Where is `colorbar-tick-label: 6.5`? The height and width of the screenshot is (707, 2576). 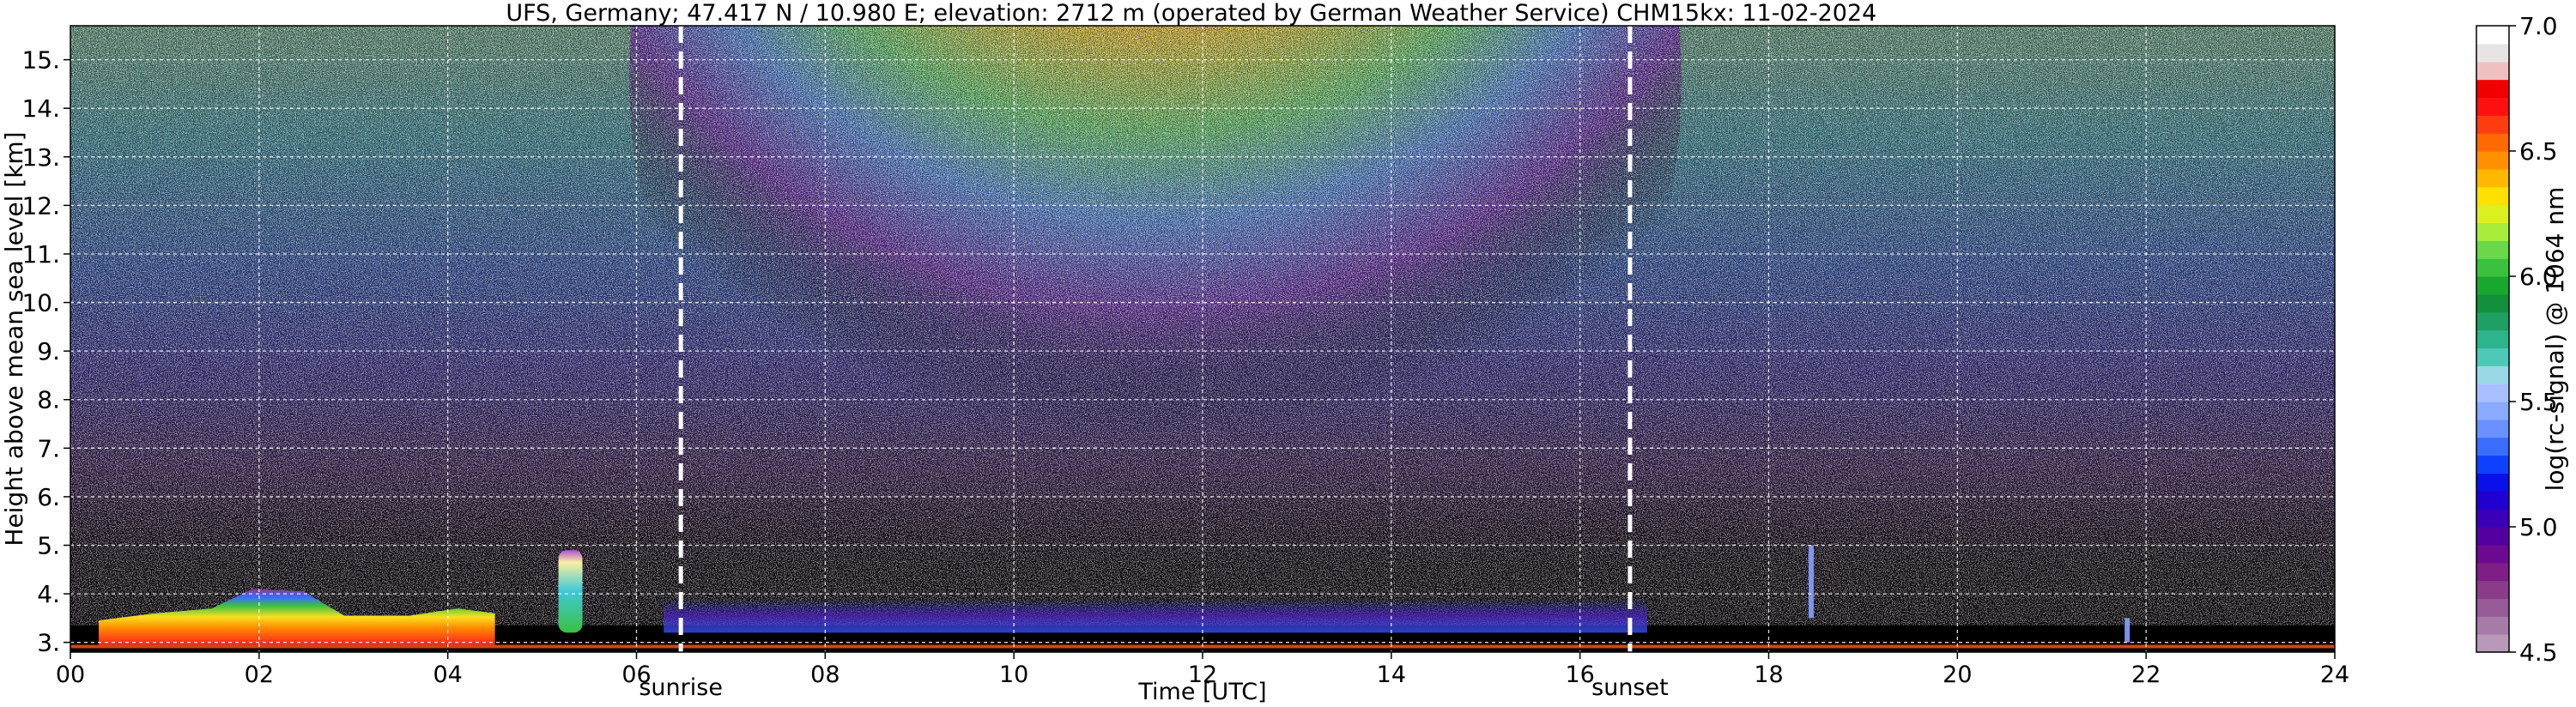 colorbar-tick-label: 6.5 is located at coordinates (2538, 151).